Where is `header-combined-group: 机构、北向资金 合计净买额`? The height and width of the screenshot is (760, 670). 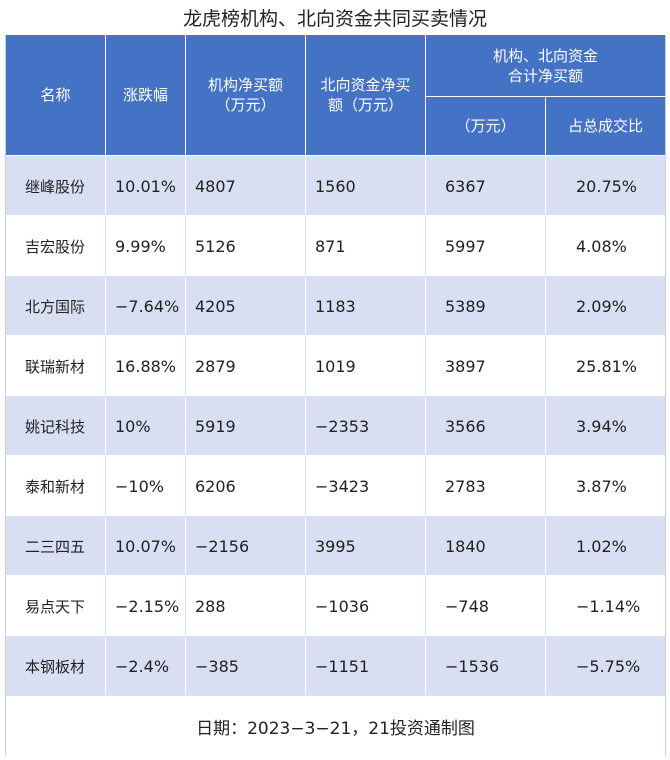
header-combined-group: 机构、北向资金 合计净买额 is located at coordinates (545, 66).